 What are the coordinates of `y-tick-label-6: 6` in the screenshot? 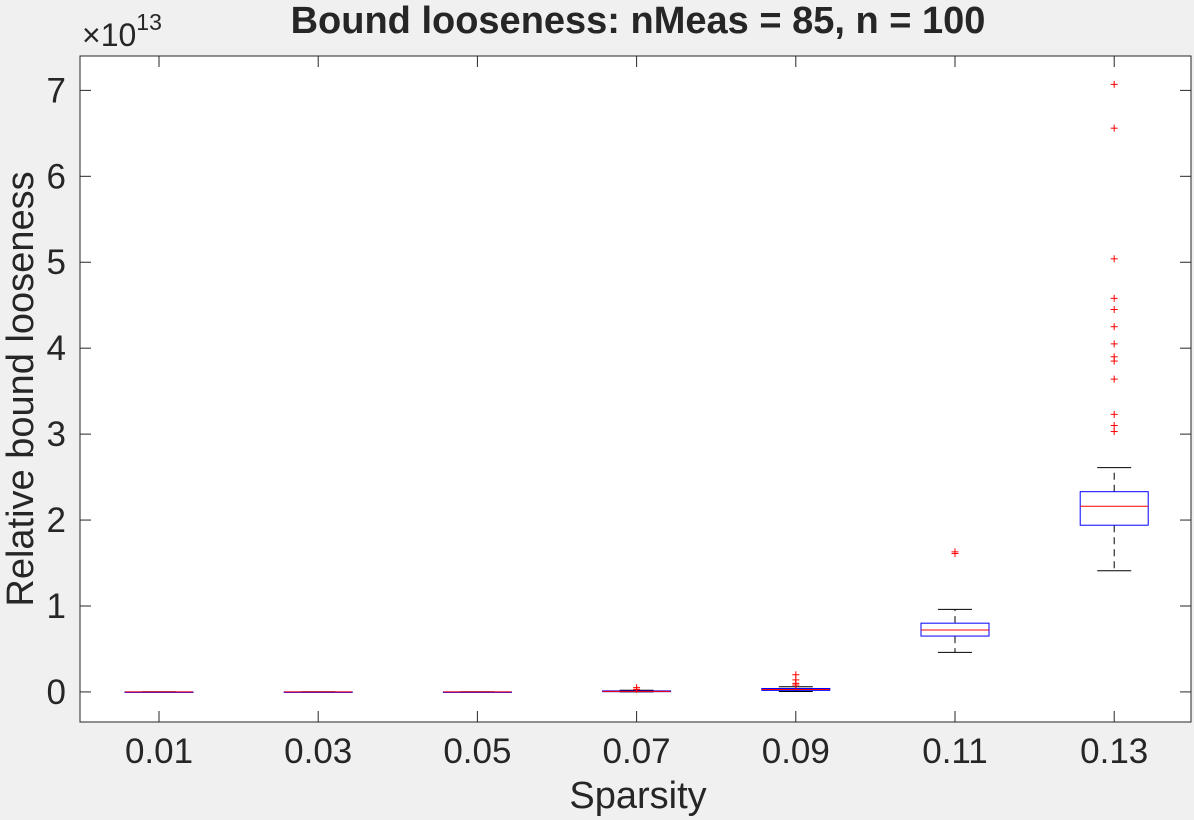 It's located at (56, 176).